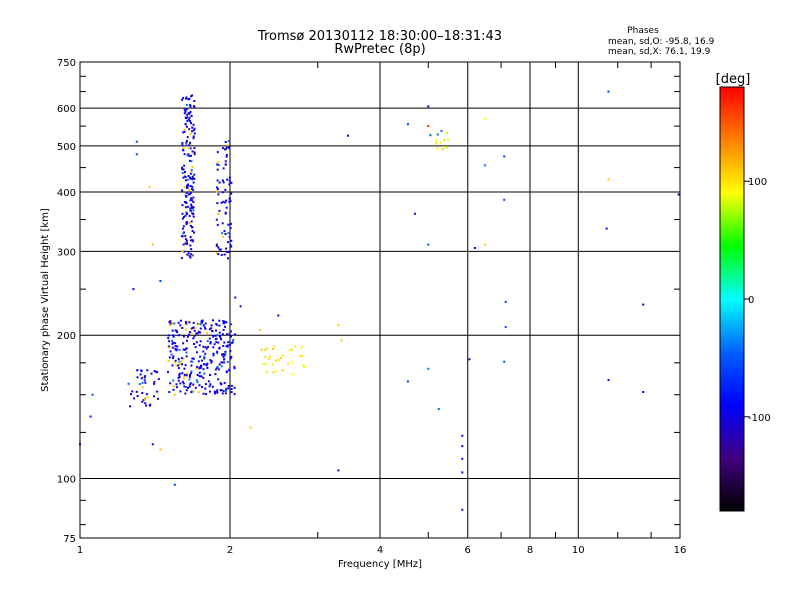 The width and height of the screenshot is (800, 600). I want to click on y-axis-tick-labels: 75 100 200 300 400 500 600 750, so click(66, 301).